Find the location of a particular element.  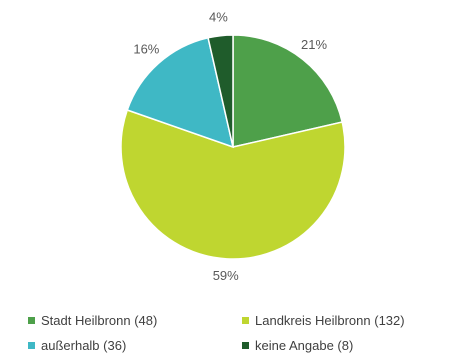

pie-percent-label: 59% is located at coordinates (226, 275).